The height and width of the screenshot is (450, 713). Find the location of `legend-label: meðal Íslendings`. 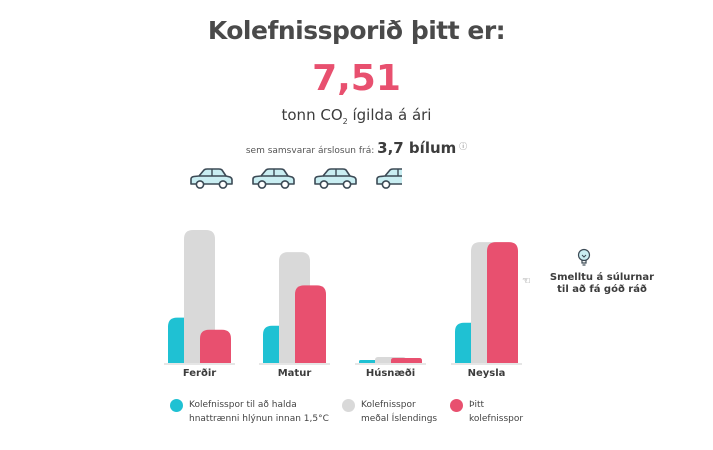

legend-label: meðal Íslendings is located at coordinates (399, 419).